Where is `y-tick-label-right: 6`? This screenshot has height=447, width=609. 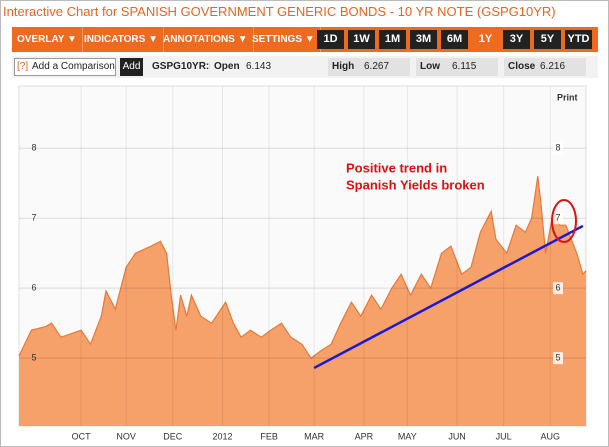 y-tick-label-right: 6 is located at coordinates (557, 288).